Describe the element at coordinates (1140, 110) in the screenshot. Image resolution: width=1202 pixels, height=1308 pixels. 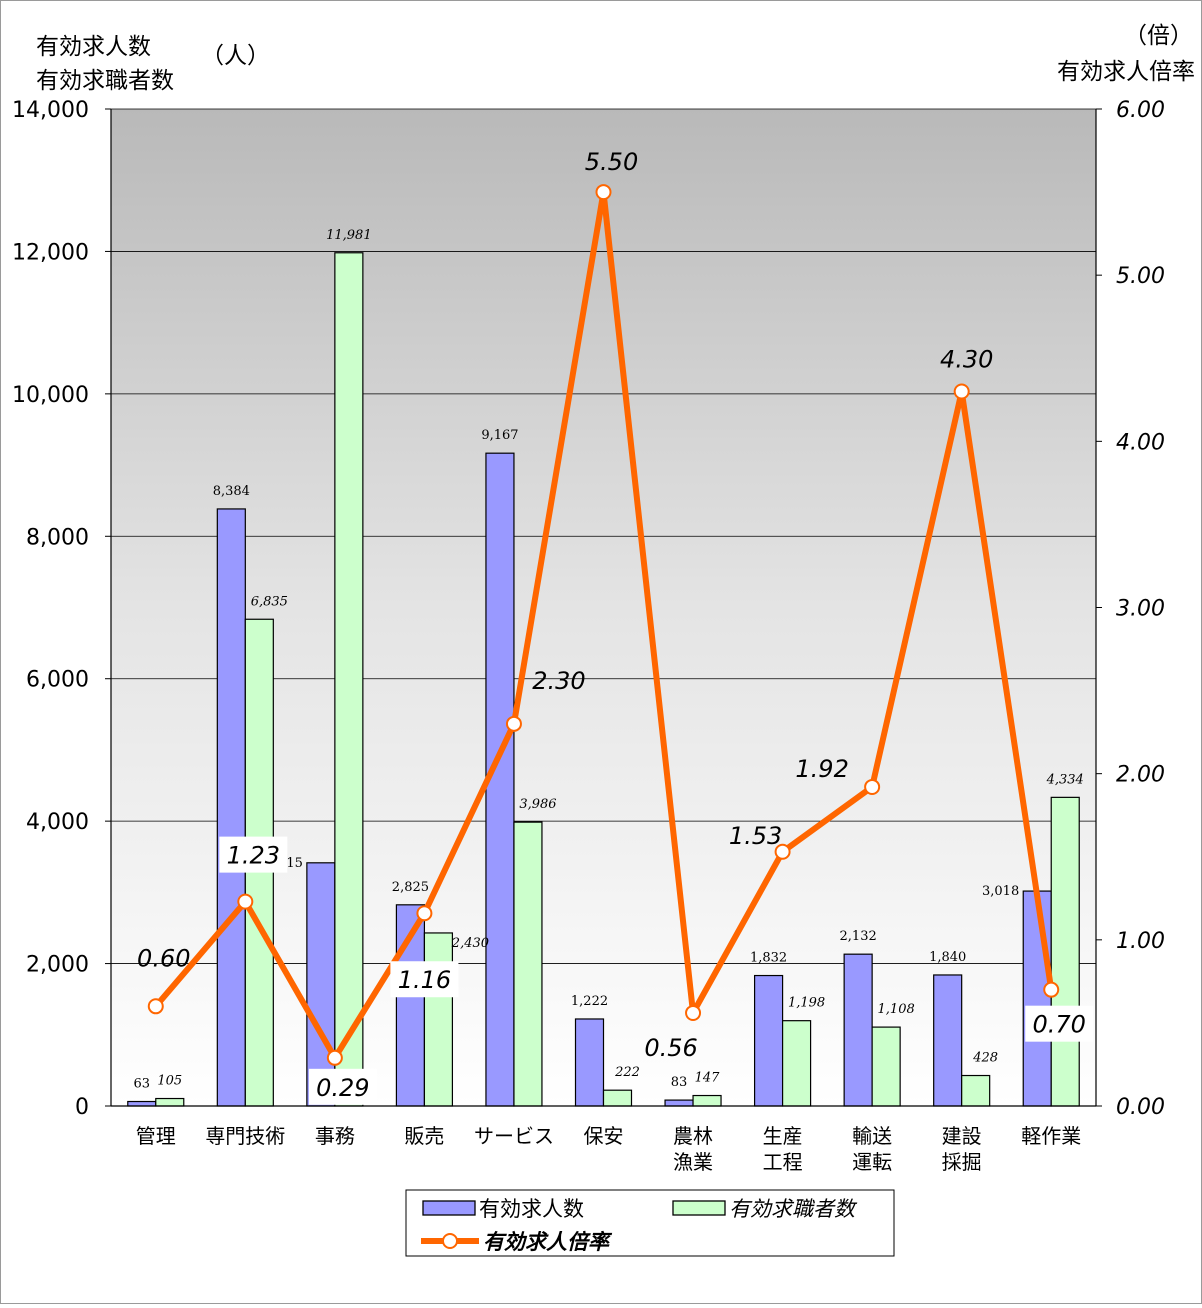
I see `right-tick-label: 6.00` at that location.